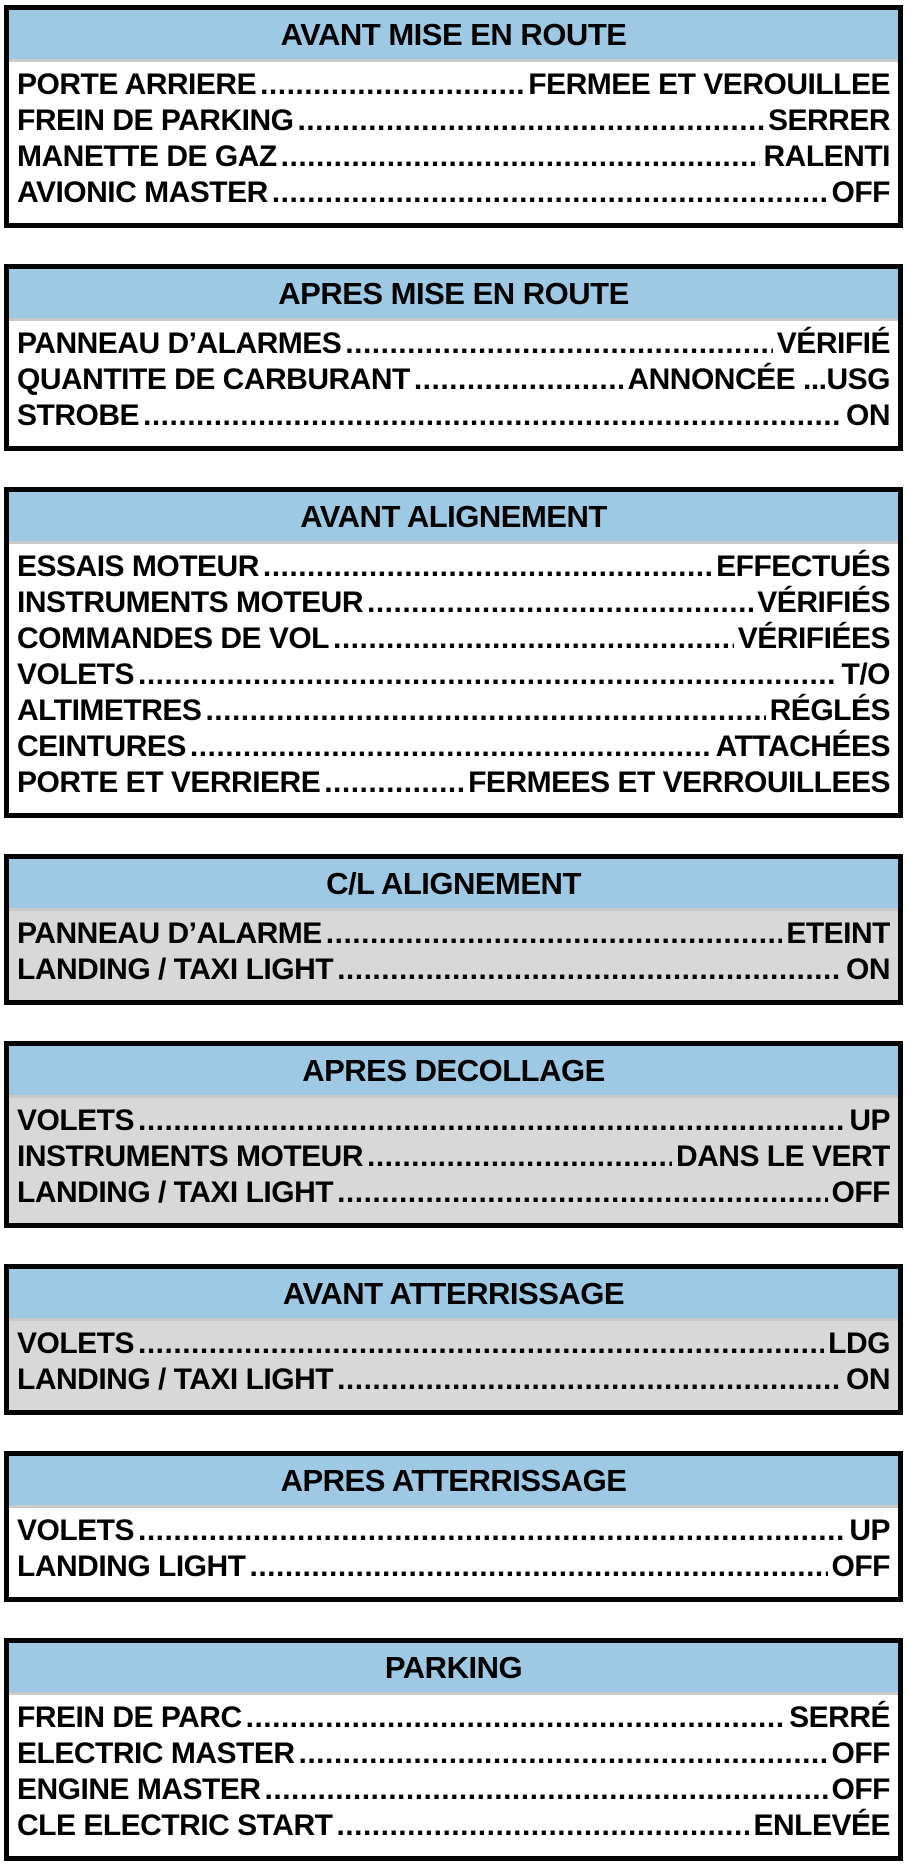 The width and height of the screenshot is (907, 1864). Describe the element at coordinates (821, 1825) in the screenshot. I see `item-value: ENLEVÉE` at that location.